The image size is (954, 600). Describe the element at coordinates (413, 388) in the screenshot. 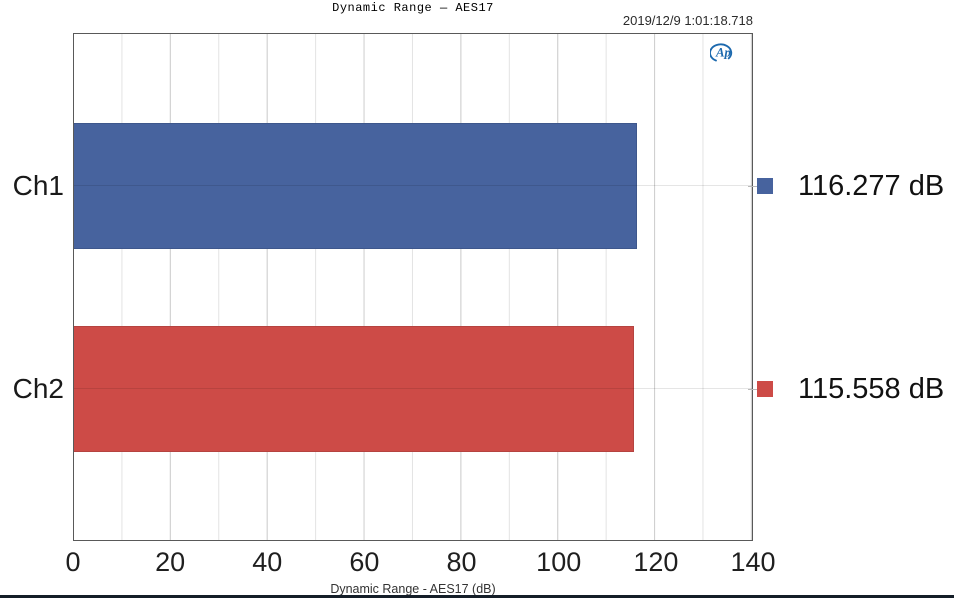

I see `gridline-row-ch2` at that location.